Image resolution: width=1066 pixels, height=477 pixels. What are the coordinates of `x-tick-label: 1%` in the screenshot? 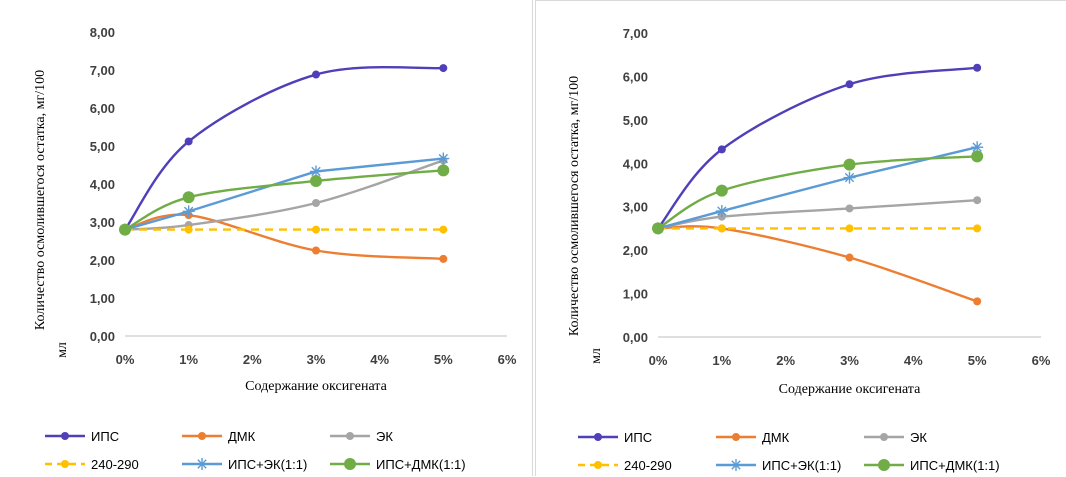 It's located at (721, 360).